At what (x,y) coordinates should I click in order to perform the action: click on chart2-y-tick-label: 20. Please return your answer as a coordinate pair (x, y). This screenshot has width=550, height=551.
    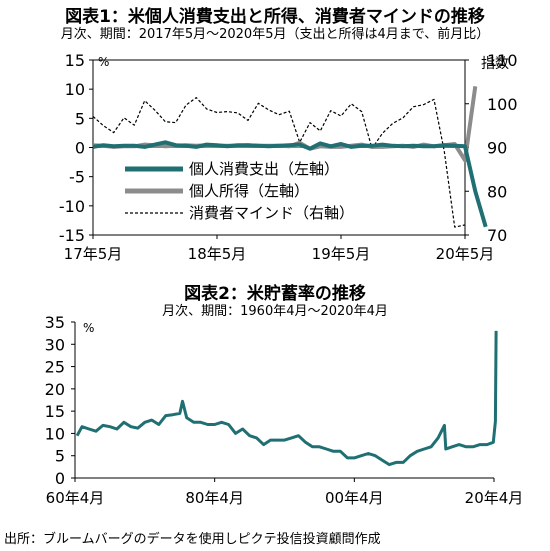
    Looking at the image, I should click on (55, 389).